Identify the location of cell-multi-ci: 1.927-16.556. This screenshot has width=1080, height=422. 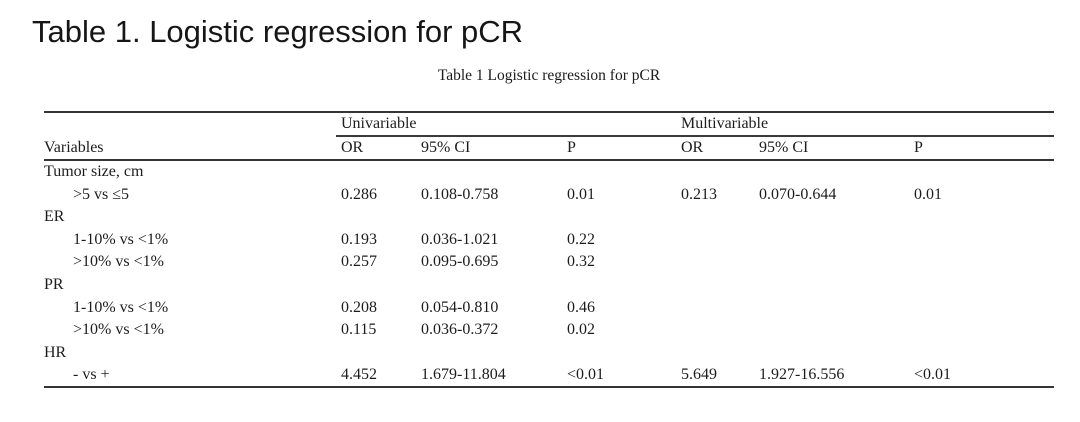
(831, 375).